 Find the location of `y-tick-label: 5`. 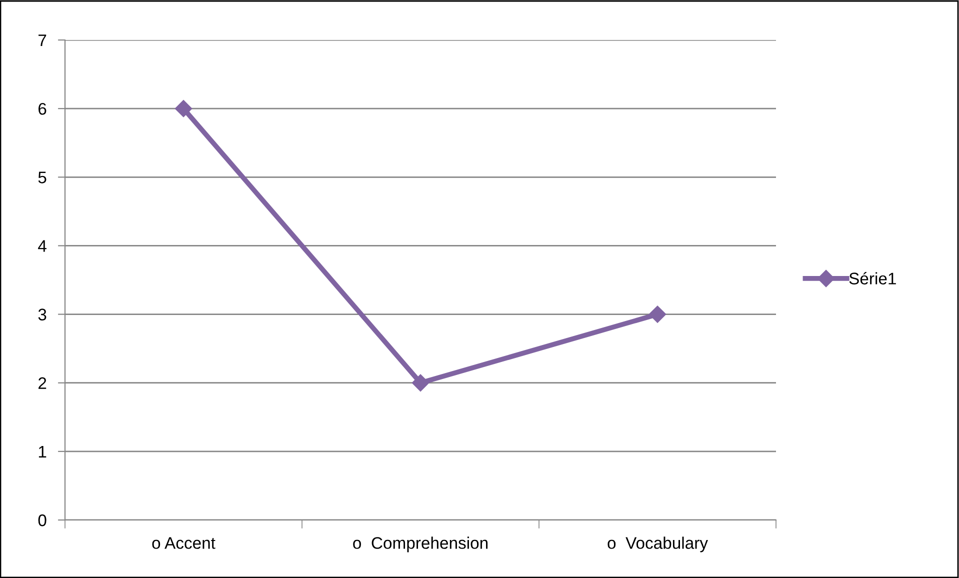

y-tick-label: 5 is located at coordinates (42, 178).